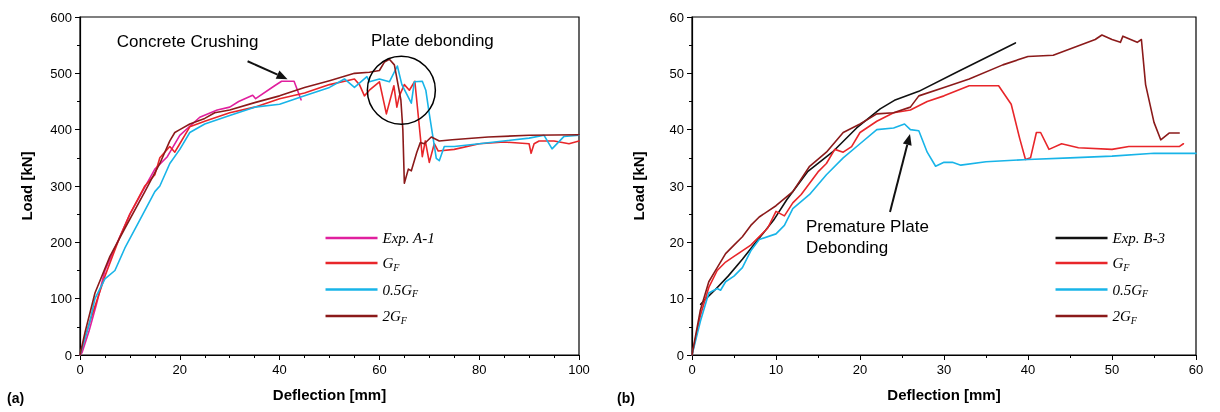  I want to click on annotation: Premature Plate Debonding, so click(868, 237).